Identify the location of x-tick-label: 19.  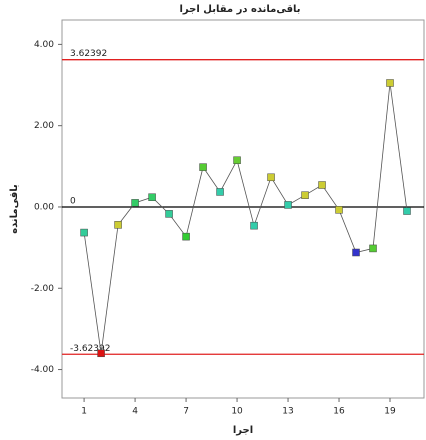
(390, 412).